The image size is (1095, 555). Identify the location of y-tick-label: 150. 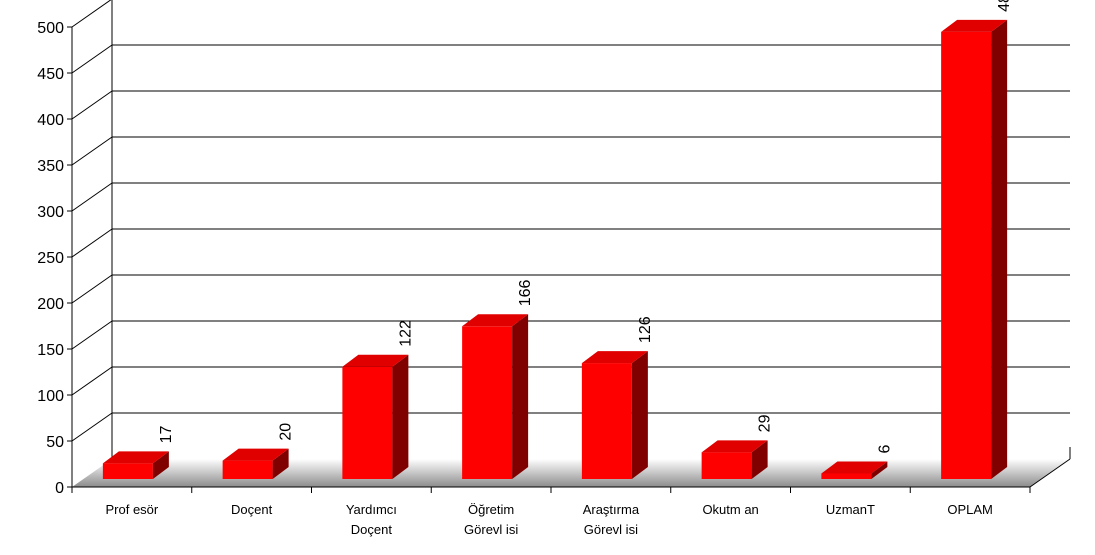
(50, 350).